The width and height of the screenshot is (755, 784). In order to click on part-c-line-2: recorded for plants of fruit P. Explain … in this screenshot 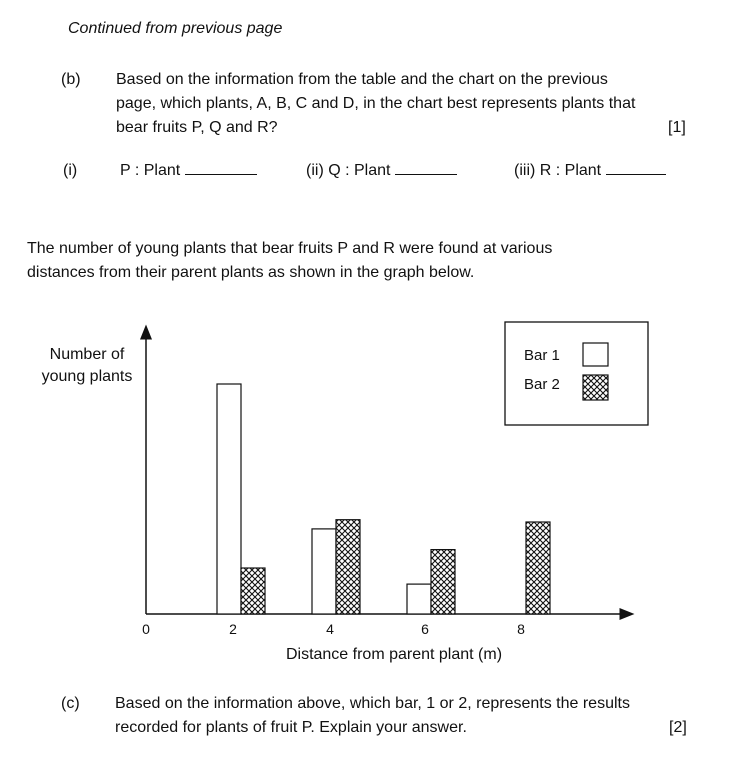, I will do `click(291, 727)`.